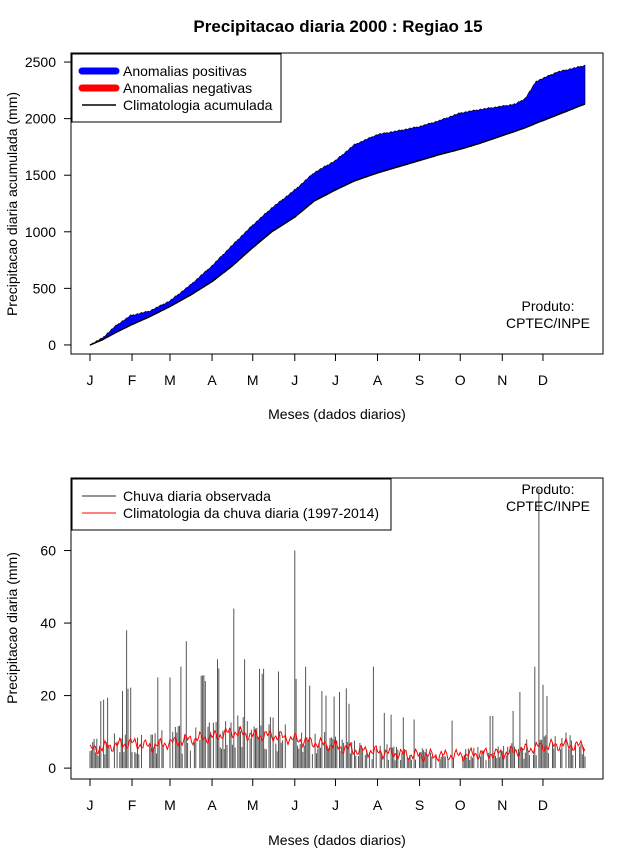  I want to click on legend-label-observed: Chuva diaria observada, so click(197, 496).